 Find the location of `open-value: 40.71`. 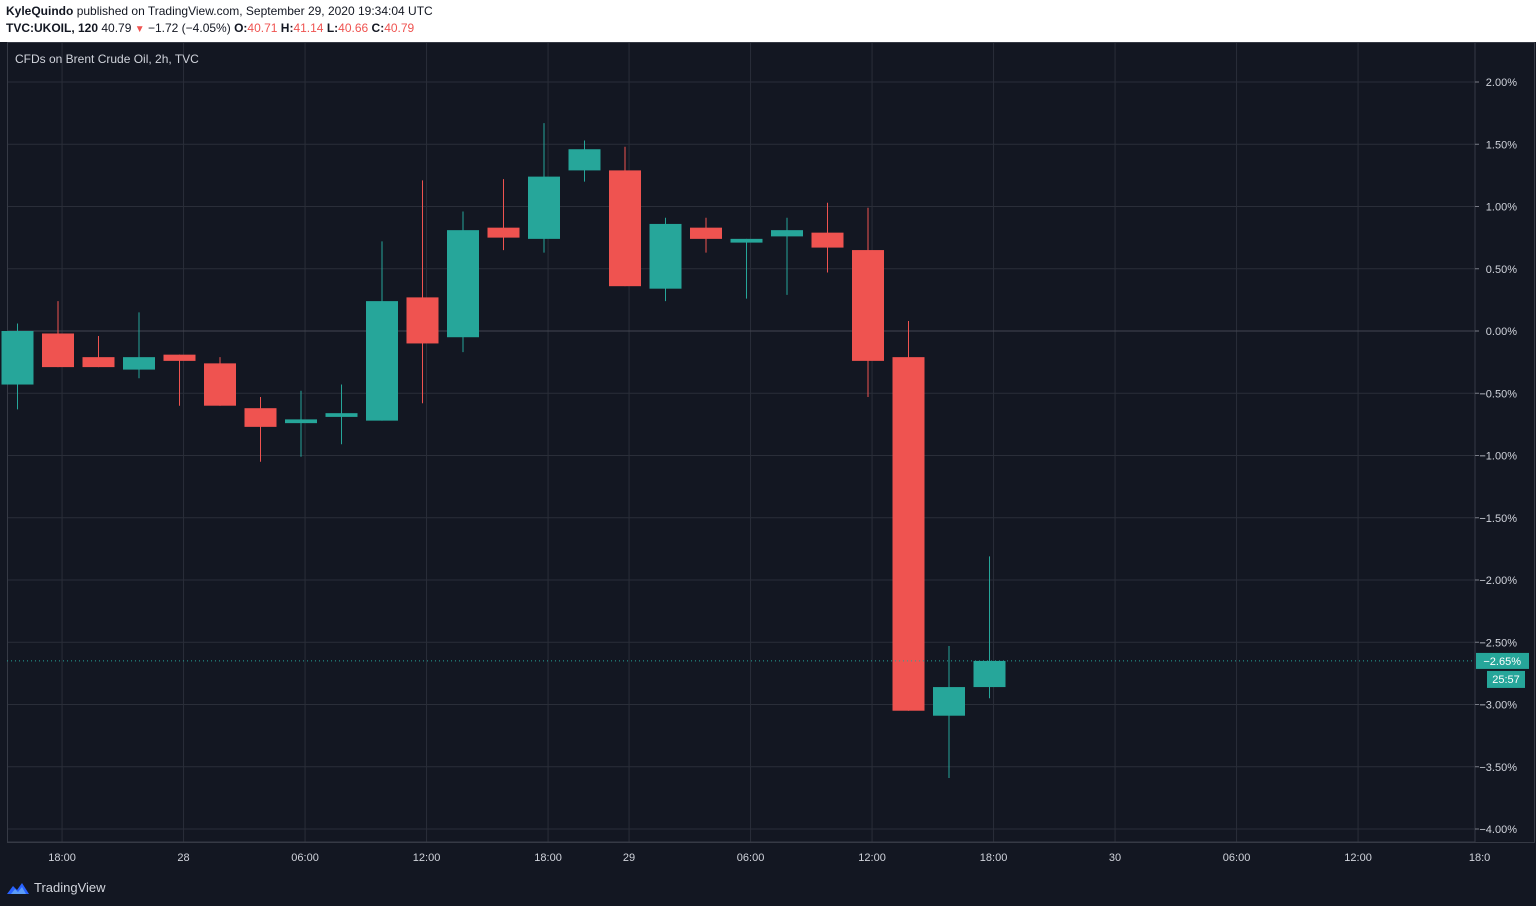

open-value: 40.71 is located at coordinates (262, 28).